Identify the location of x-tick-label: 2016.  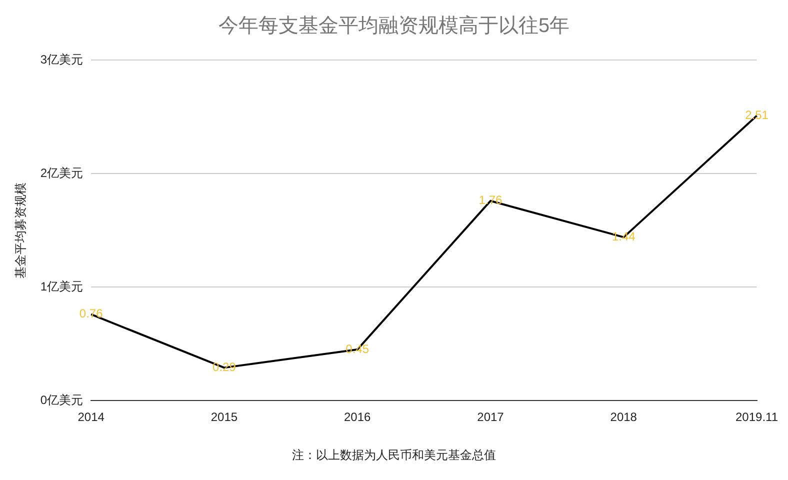
(358, 417).